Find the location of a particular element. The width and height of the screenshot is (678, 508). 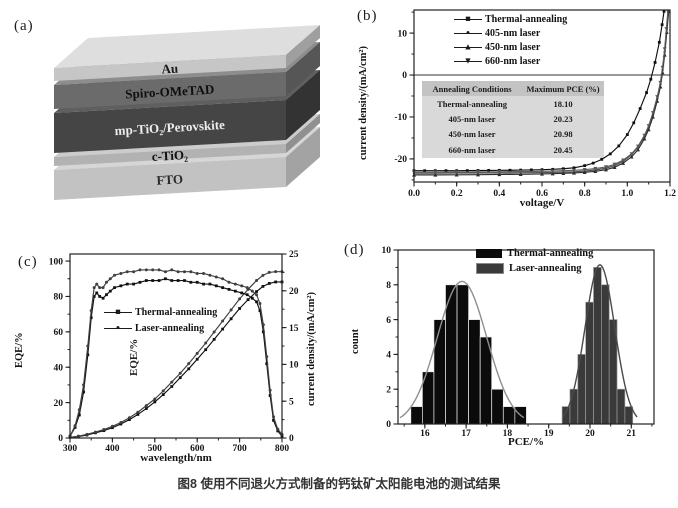

svg-text: 700 is located at coordinates (239, 449).